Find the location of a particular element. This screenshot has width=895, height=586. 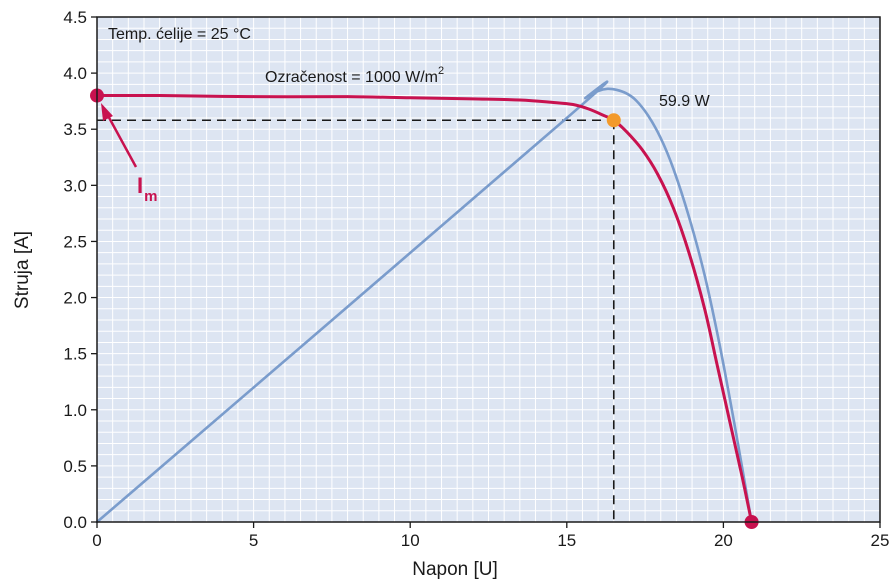

x-tick-label: 15 is located at coordinates (566, 540).